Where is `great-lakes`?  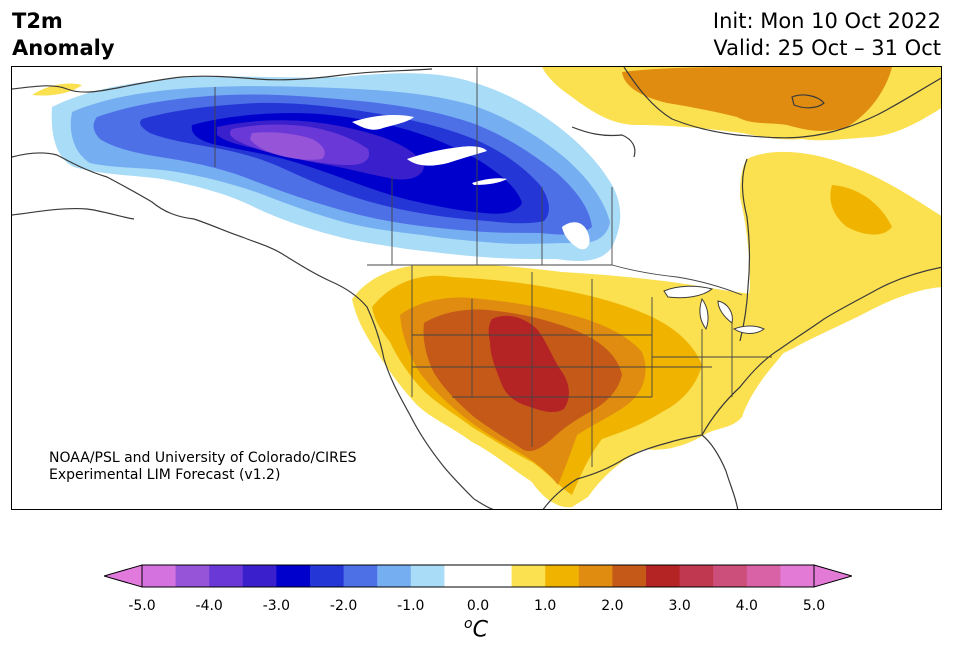 great-lakes is located at coordinates (714, 309).